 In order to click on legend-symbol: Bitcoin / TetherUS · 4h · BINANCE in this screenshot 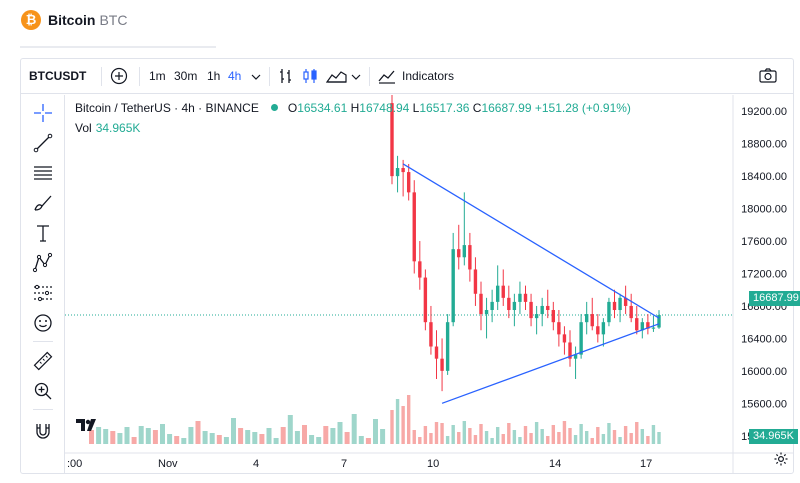, I will do `click(167, 108)`.